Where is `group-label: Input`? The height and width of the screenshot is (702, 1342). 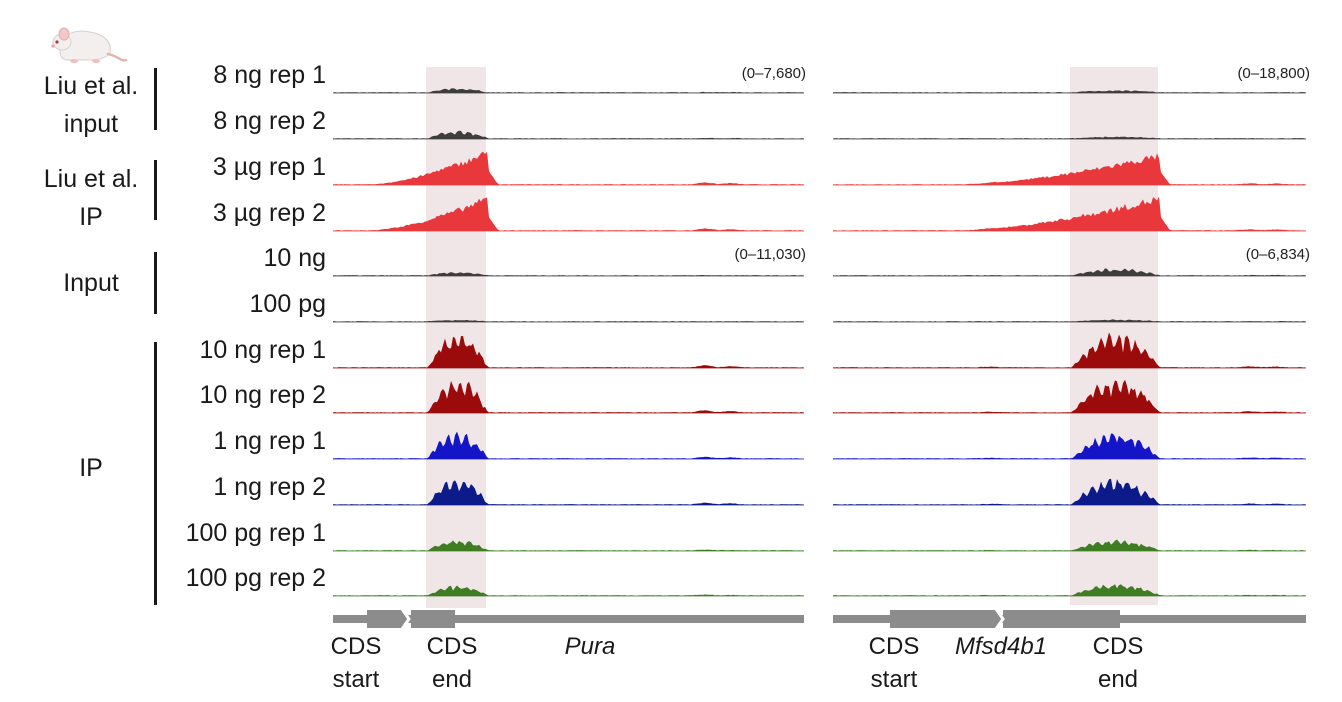 group-label: Input is located at coordinates (91, 283).